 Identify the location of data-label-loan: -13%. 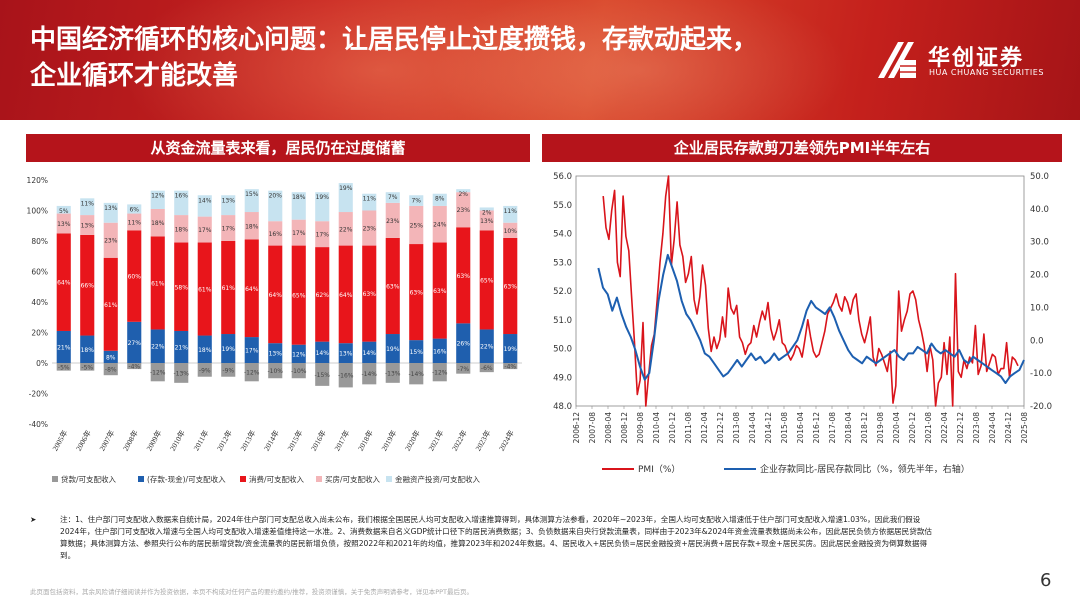
(393, 373).